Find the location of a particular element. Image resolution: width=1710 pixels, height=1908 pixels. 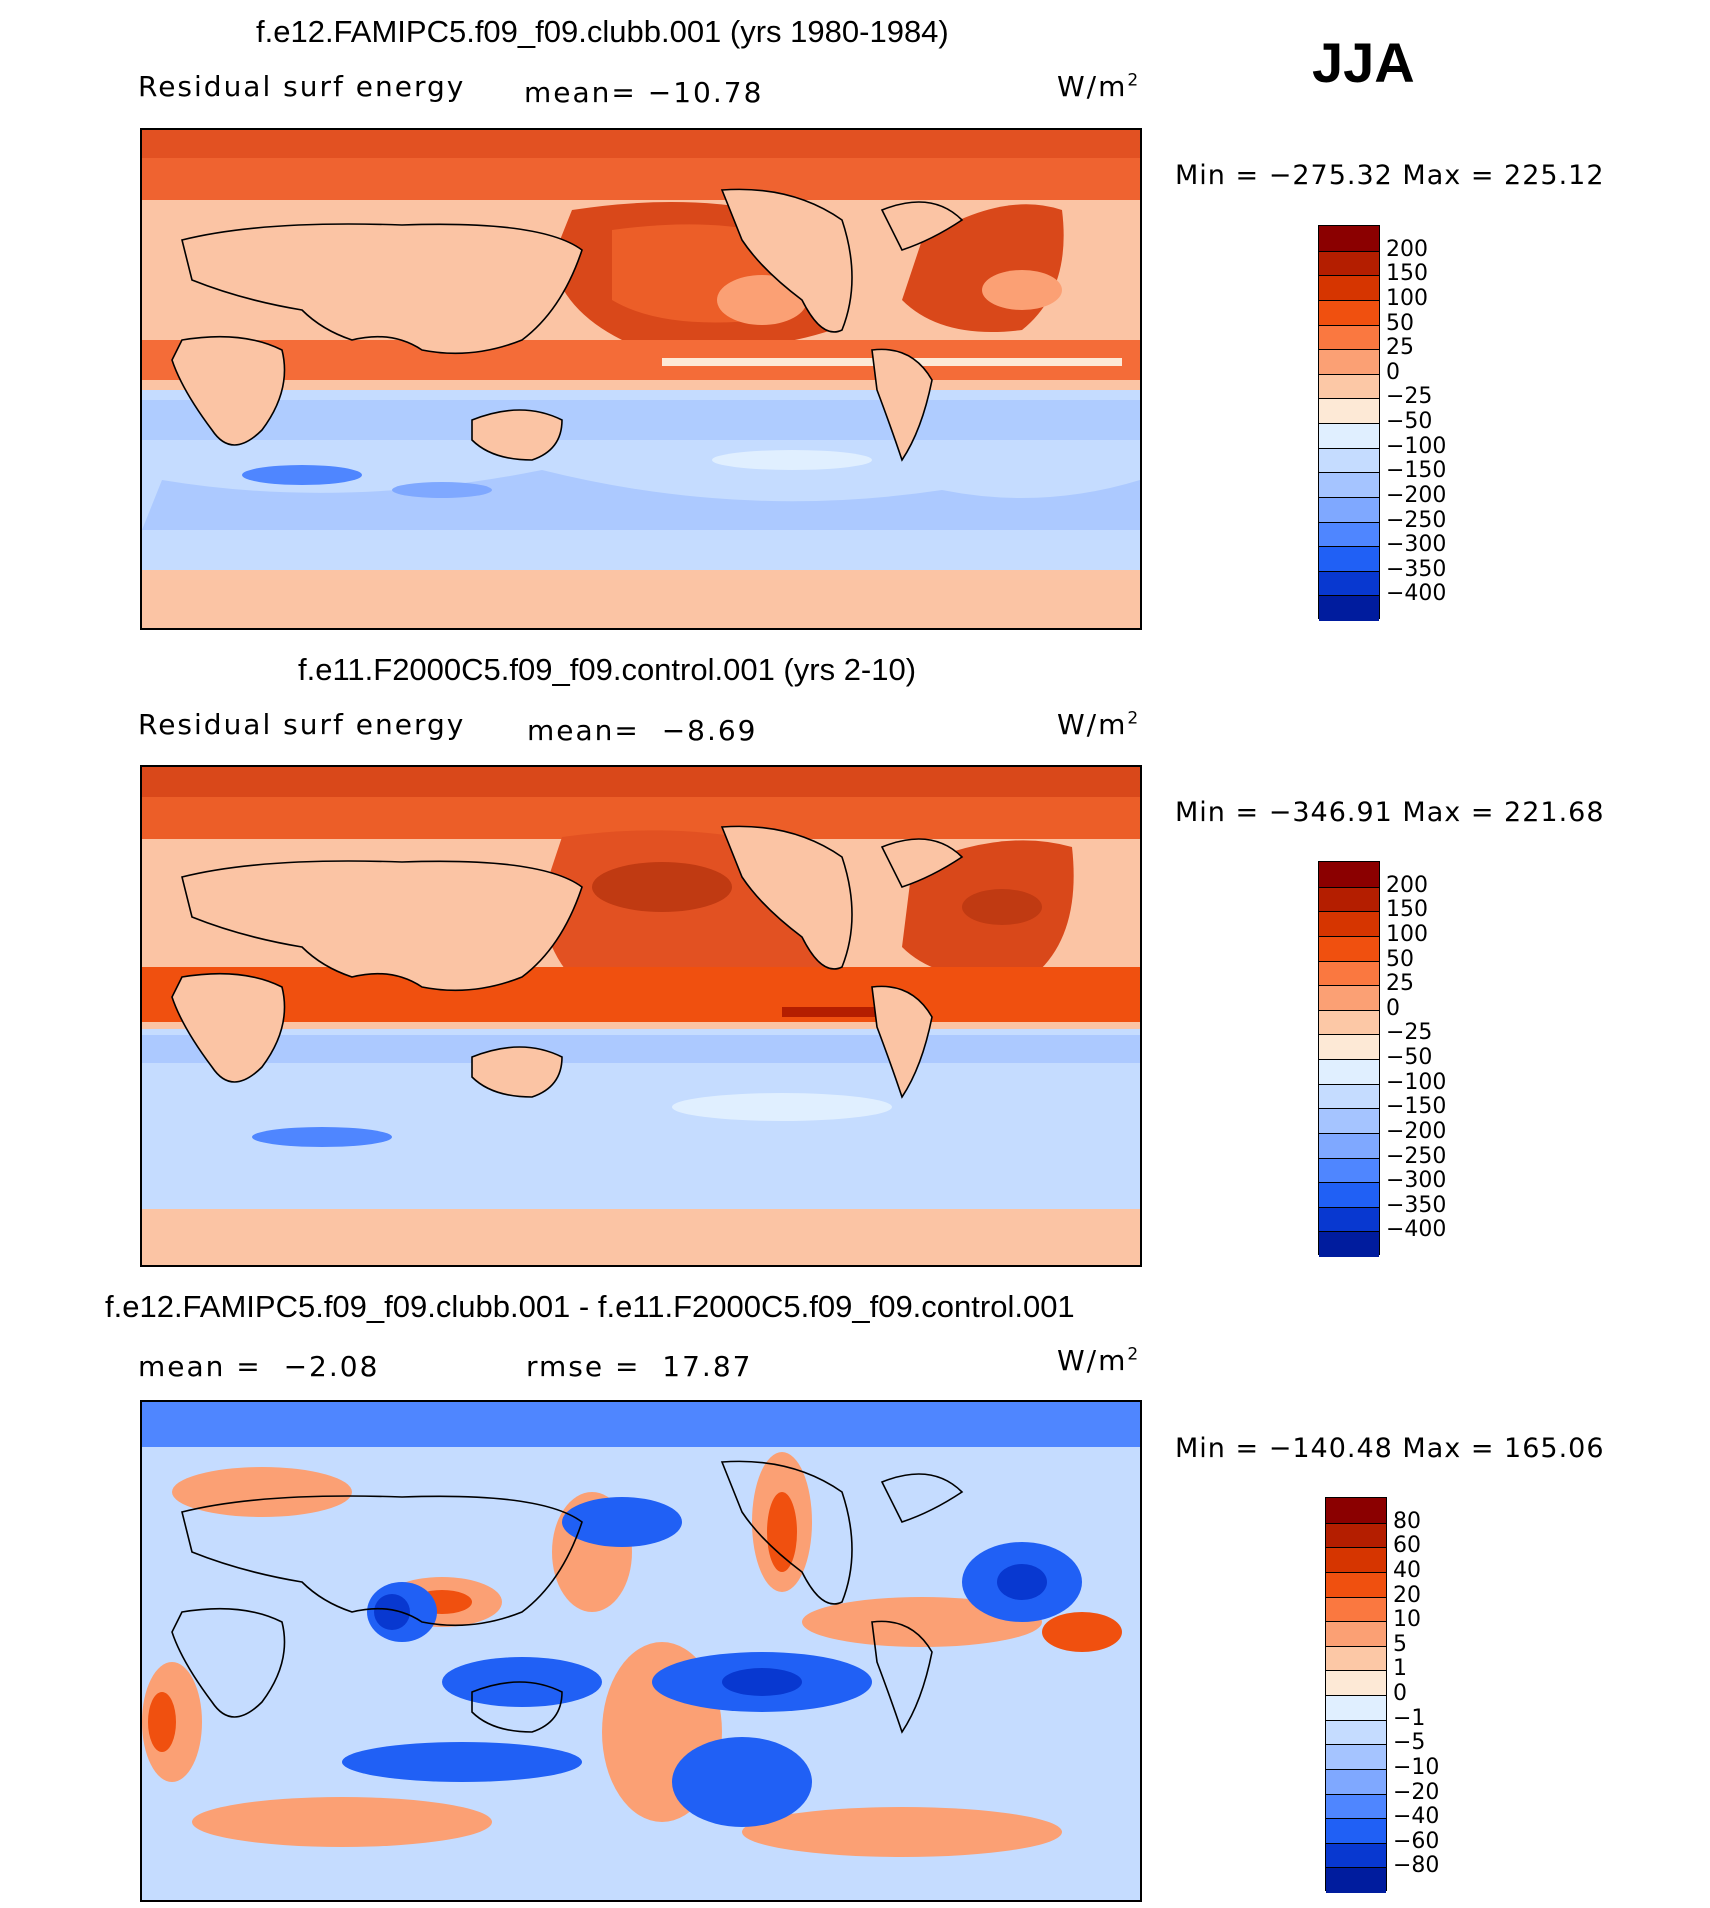

panel-3-colorbar-tick-label: 80 is located at coordinates (1407, 1521).